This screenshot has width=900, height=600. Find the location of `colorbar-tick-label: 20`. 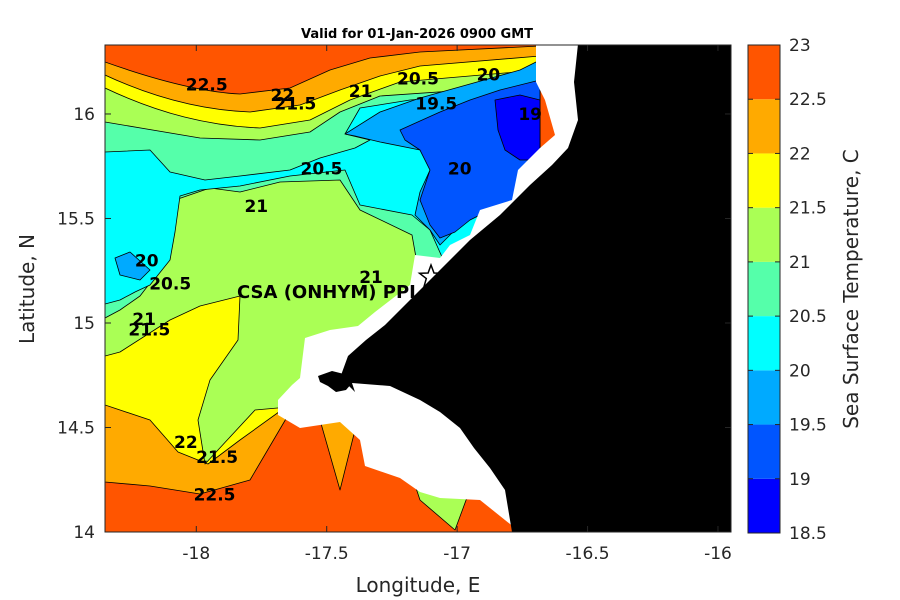

colorbar-tick-label: 20 is located at coordinates (800, 371).